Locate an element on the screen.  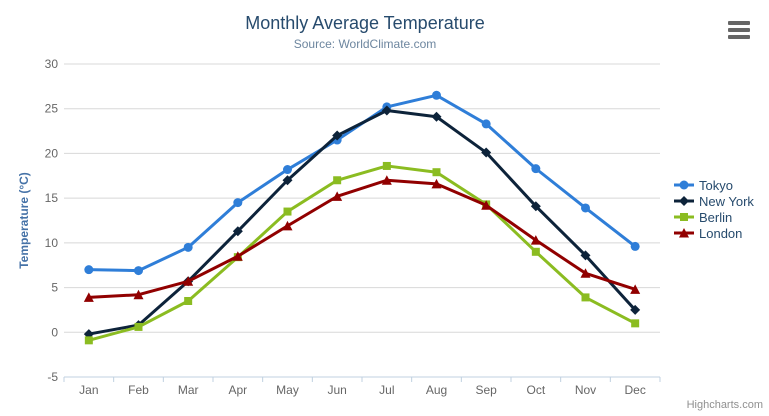
point-tokyo-apr is located at coordinates (238, 203).